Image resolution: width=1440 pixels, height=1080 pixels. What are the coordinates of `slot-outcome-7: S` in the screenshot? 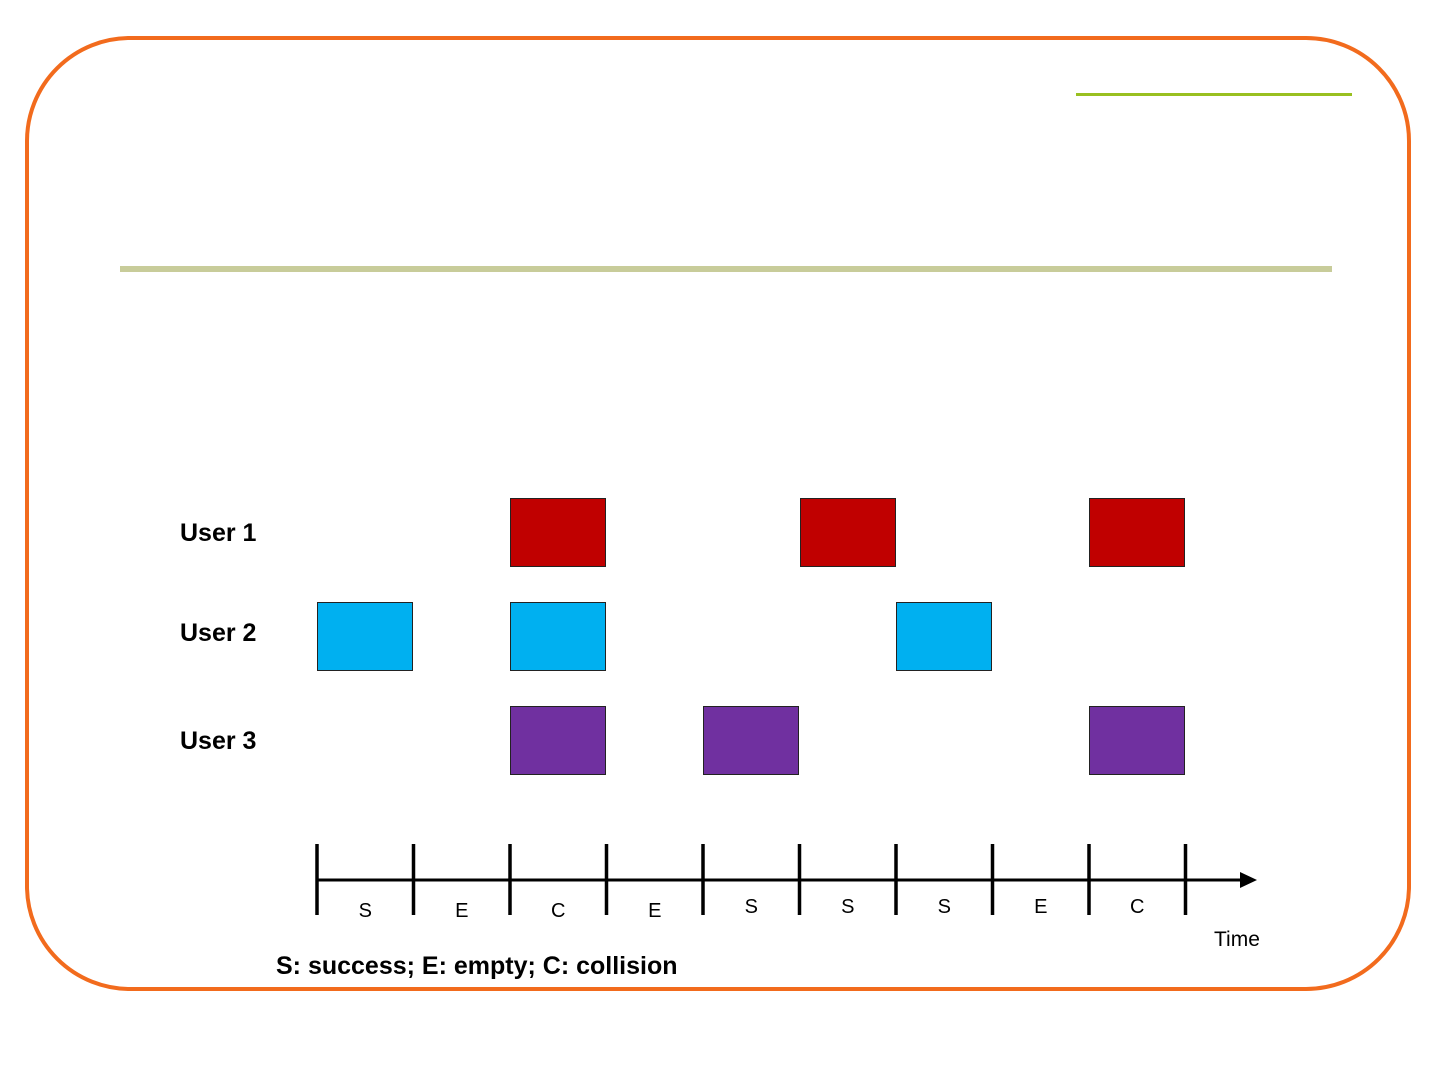 It's located at (944, 907).